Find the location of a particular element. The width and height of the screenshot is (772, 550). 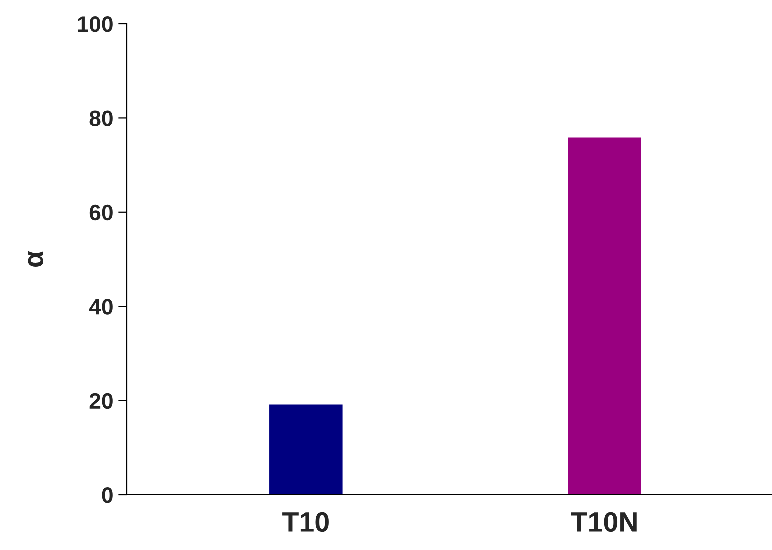

y-tick-label: 20 is located at coordinates (101, 401).